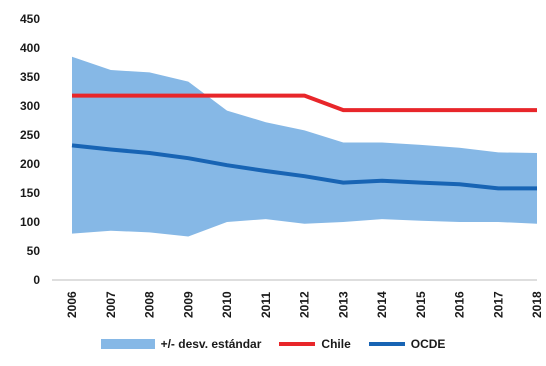  What do you see at coordinates (34, 251) in the screenshot?
I see `y-tick-label-50: 50` at bounding box center [34, 251].